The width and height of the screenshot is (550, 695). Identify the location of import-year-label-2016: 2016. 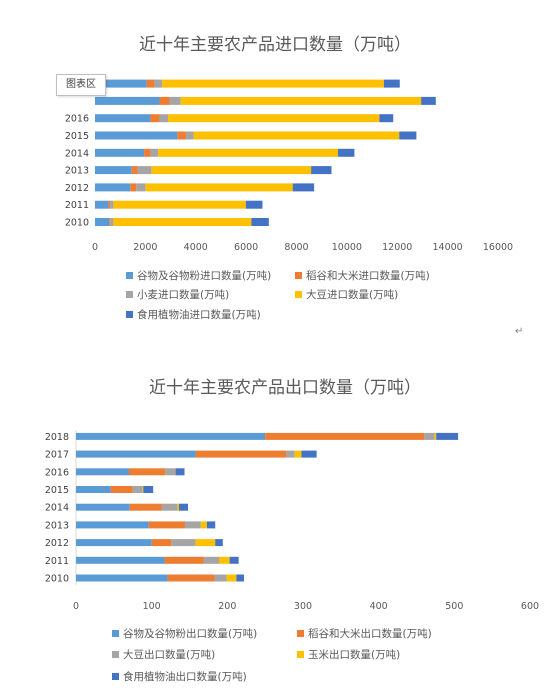
(77, 119).